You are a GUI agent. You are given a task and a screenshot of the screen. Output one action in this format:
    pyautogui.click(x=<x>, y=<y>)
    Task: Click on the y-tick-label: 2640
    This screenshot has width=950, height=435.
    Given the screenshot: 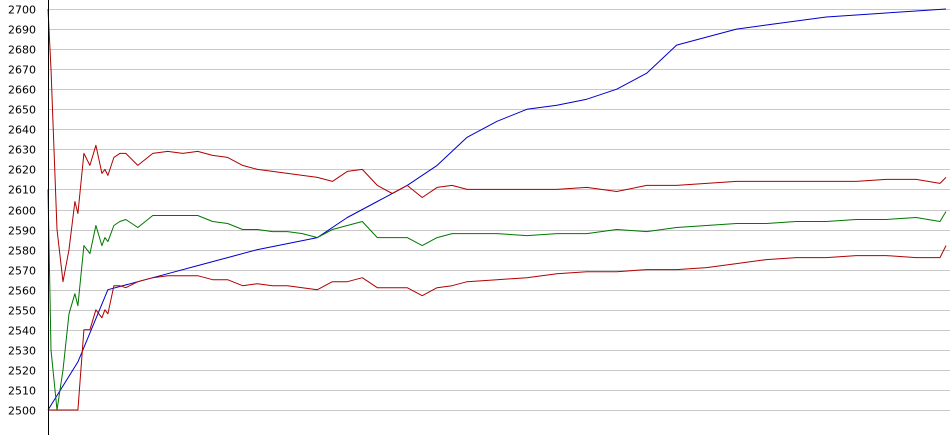 What is the action you would take?
    pyautogui.click(x=22, y=130)
    